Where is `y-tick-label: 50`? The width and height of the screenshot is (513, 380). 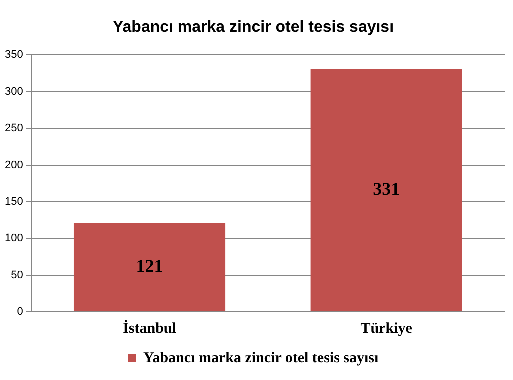 y-tick-label: 50 is located at coordinates (17, 275).